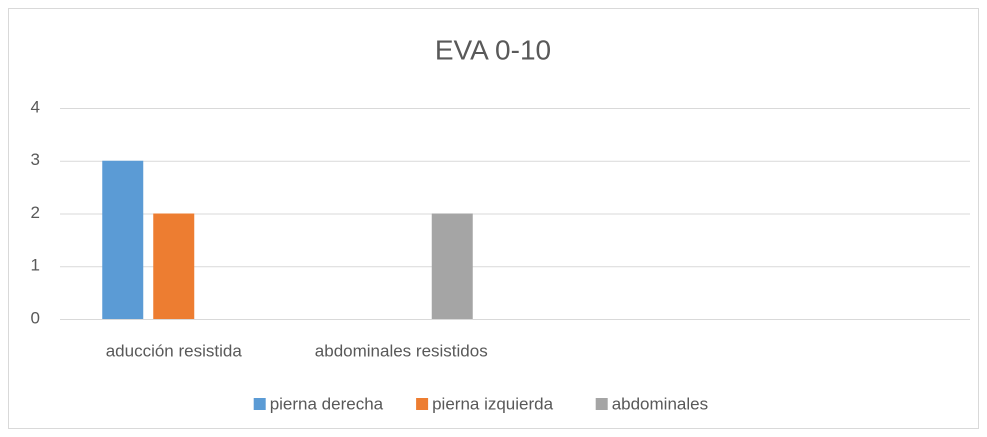 The height and width of the screenshot is (437, 987). What do you see at coordinates (660, 403) in the screenshot?
I see `legend-label: abdominales` at bounding box center [660, 403].